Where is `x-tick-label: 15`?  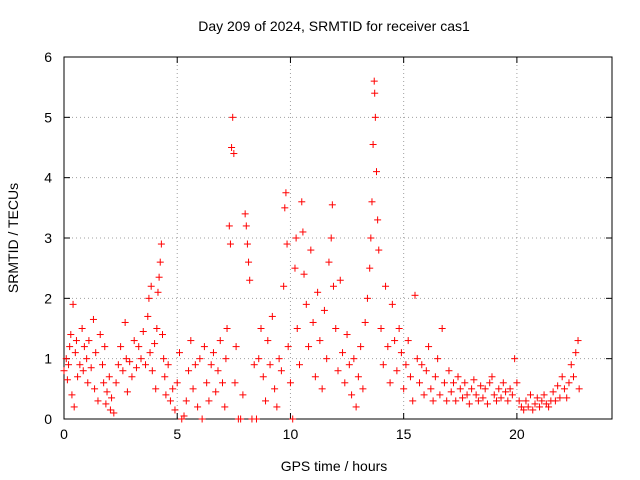
x-tick-label: 15 is located at coordinates (404, 434).